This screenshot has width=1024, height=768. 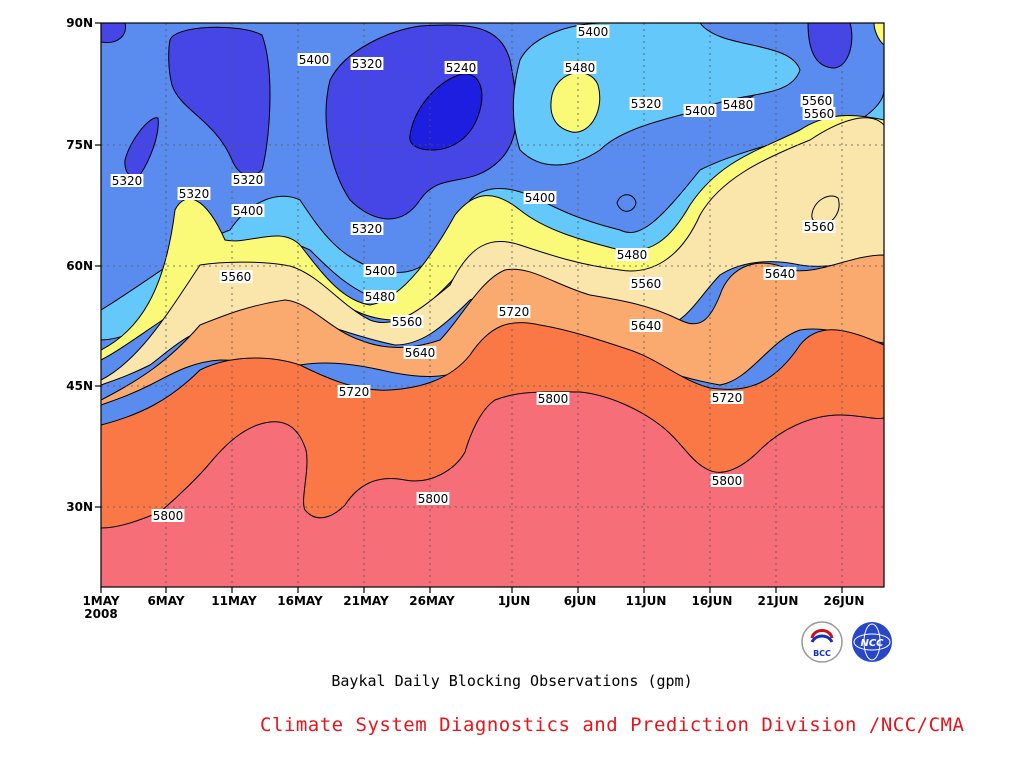 I want to click on svg-text: NCC, so click(x=872, y=643).